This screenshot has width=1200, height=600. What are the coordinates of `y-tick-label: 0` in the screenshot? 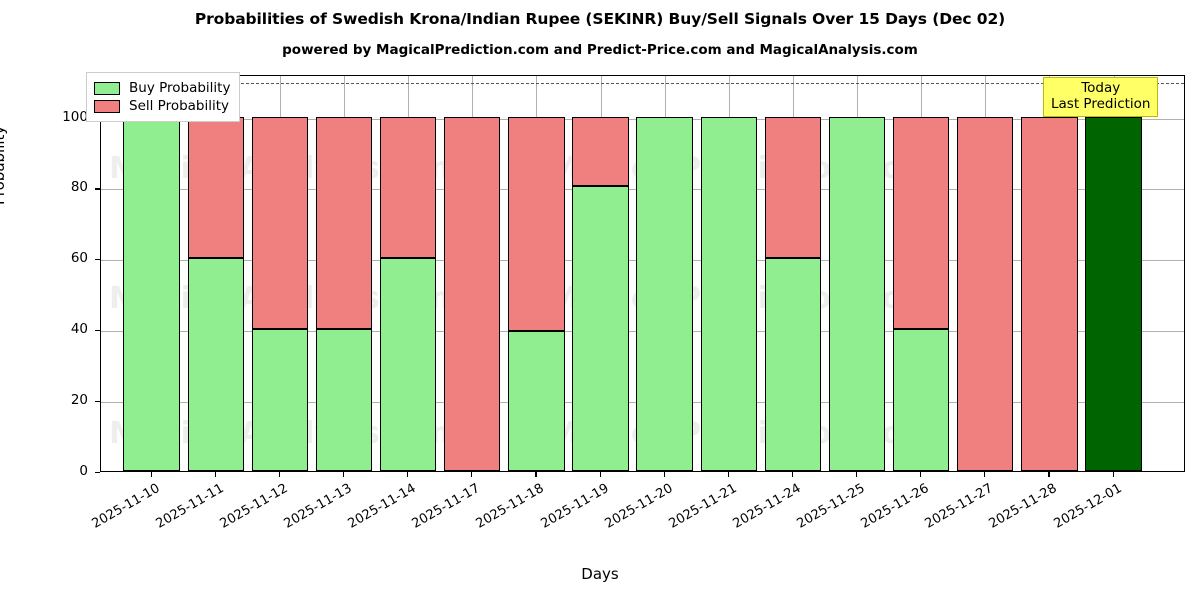 It's located at (83, 471).